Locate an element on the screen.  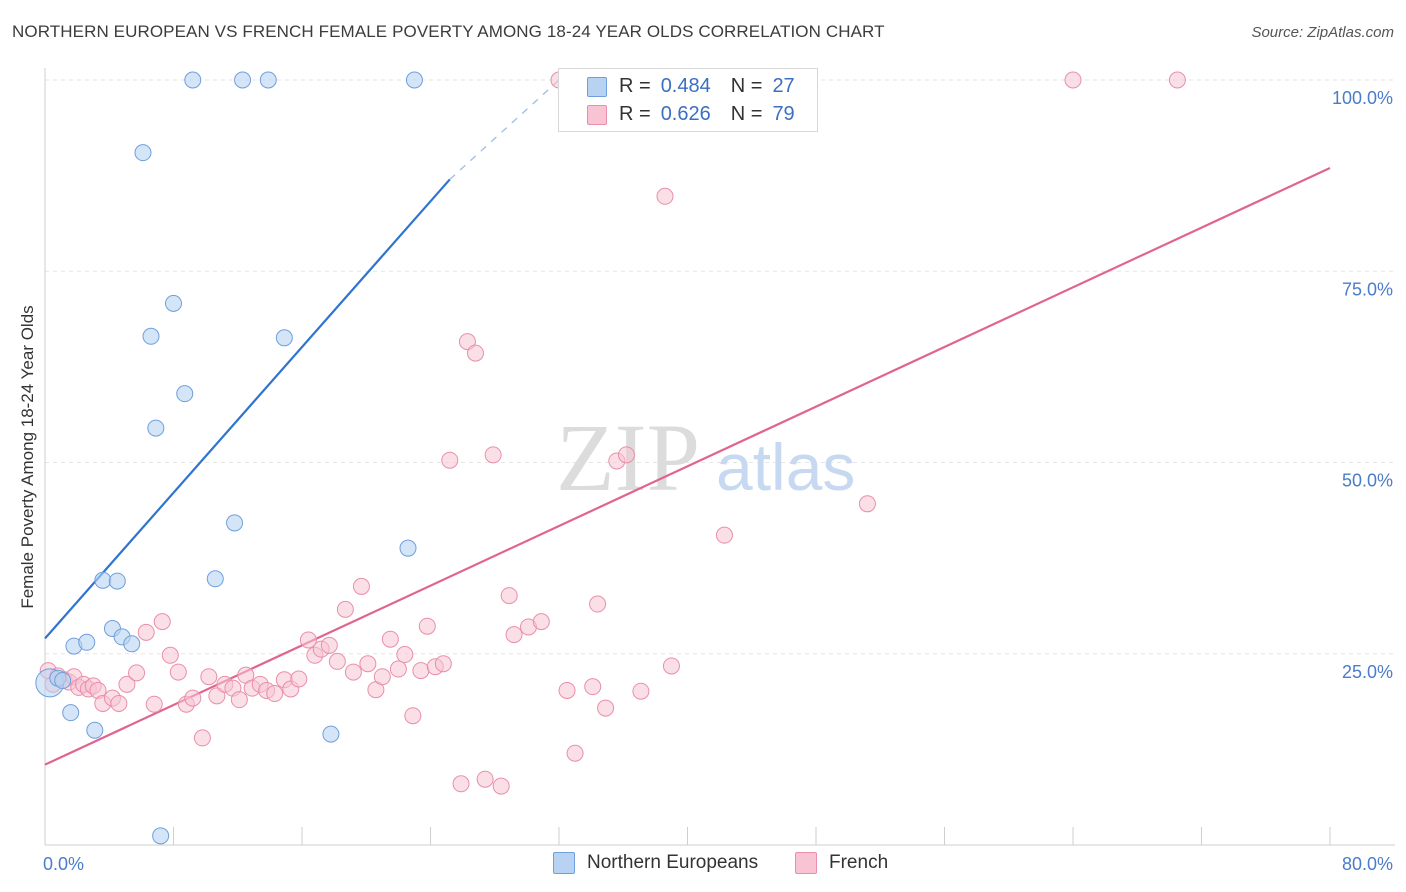
legend-label: Northern Europeans is located at coordinates (673, 862).